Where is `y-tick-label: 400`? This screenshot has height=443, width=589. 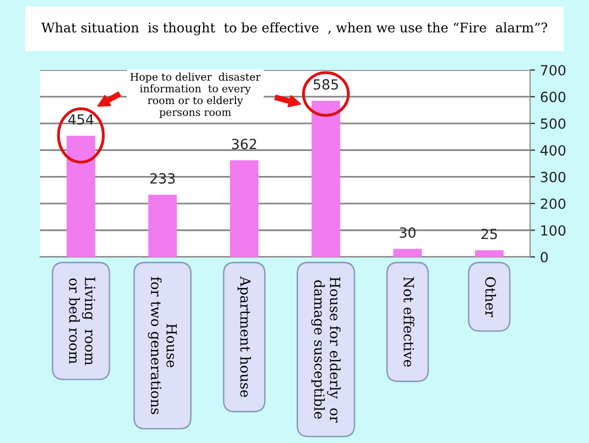 y-tick-label: 400 is located at coordinates (553, 150).